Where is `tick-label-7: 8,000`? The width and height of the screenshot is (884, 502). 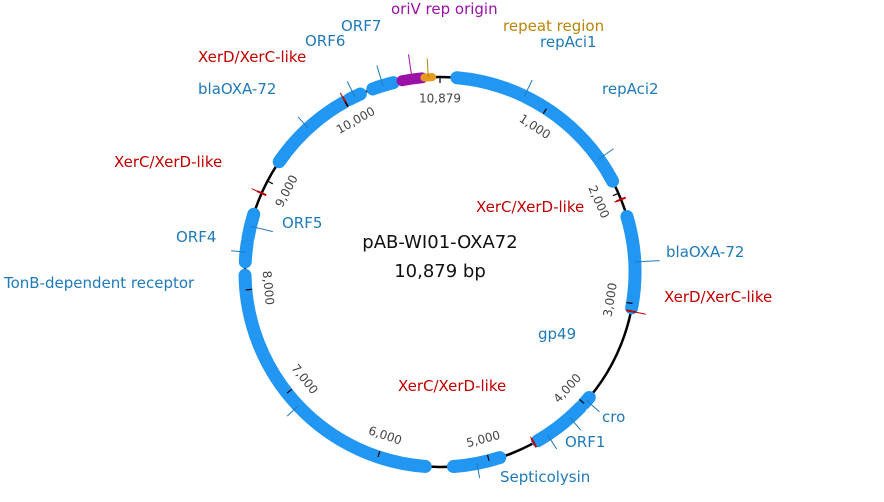
tick-label-7: 8,000 is located at coordinates (268, 288).